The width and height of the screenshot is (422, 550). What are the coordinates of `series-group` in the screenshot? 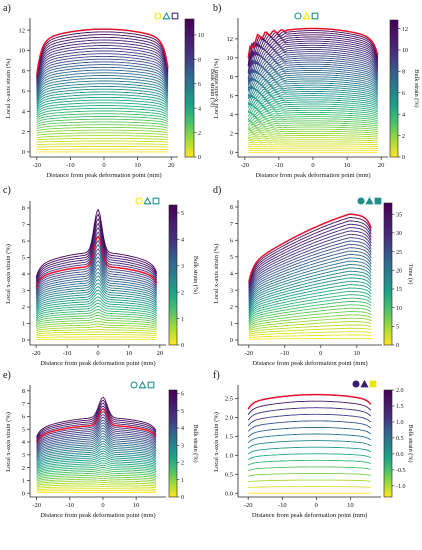 It's located at (96, 274).